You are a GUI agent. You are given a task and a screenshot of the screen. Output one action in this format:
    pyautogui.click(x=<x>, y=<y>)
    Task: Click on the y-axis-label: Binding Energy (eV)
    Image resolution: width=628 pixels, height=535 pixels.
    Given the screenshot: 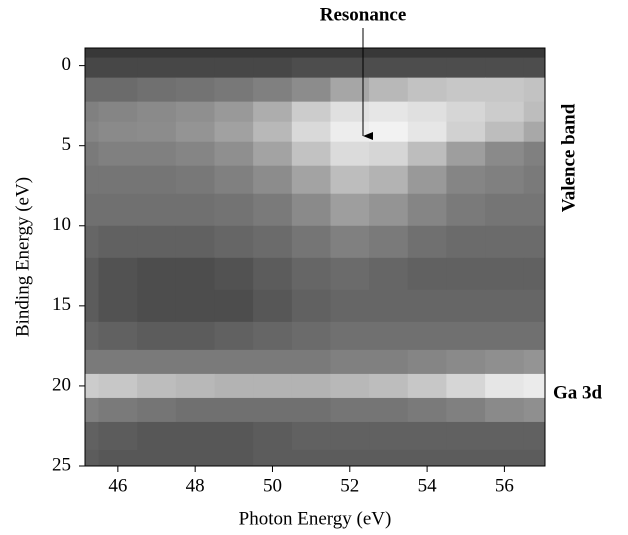 What is the action you would take?
    pyautogui.click(x=22, y=257)
    